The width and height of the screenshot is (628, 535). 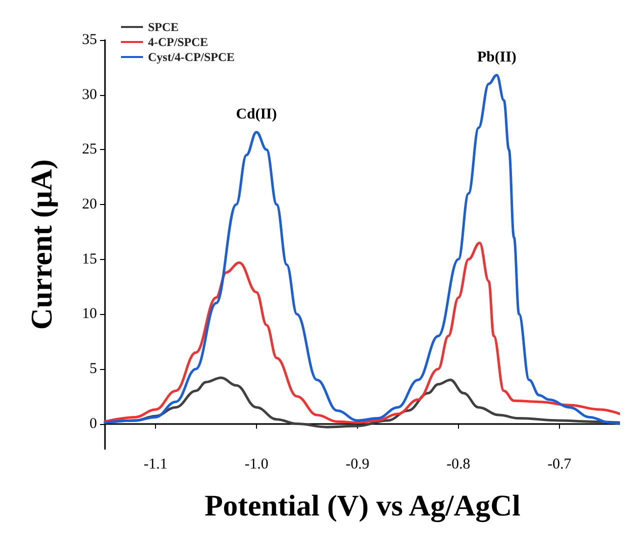 What do you see at coordinates (93, 368) in the screenshot?
I see `y-tick-label: 5` at bounding box center [93, 368].